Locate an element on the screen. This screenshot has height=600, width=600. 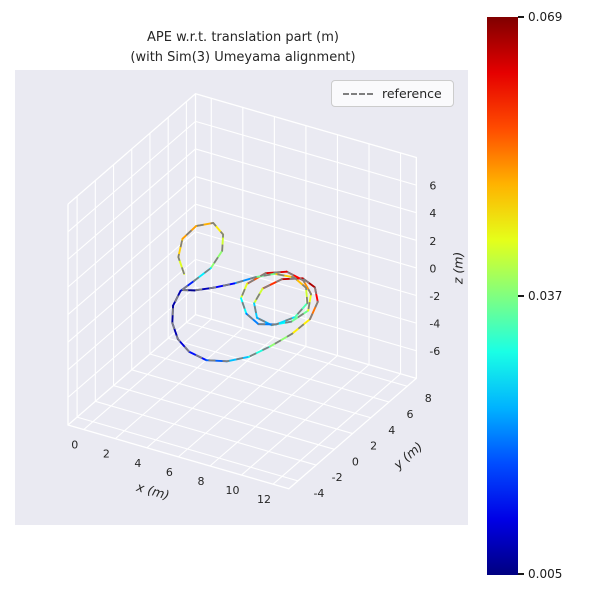
legend-label: reference is located at coordinates (412, 93).